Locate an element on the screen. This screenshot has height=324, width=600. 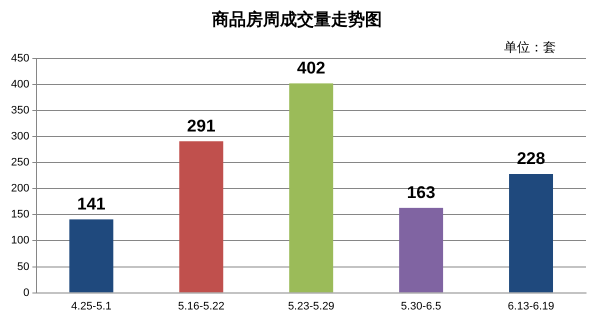
x-tick-label: 5.30-6.5 is located at coordinates (421, 306).